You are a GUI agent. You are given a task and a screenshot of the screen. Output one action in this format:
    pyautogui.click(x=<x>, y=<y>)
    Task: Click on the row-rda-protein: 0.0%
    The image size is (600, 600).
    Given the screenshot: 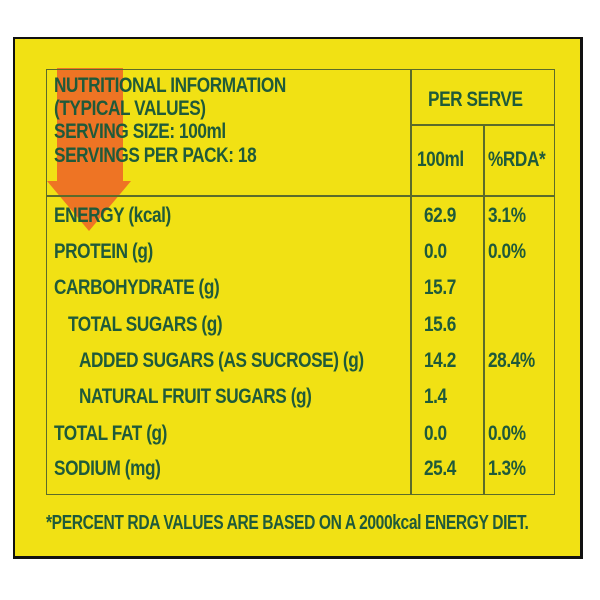 What is the action you would take?
    pyautogui.click(x=507, y=251)
    